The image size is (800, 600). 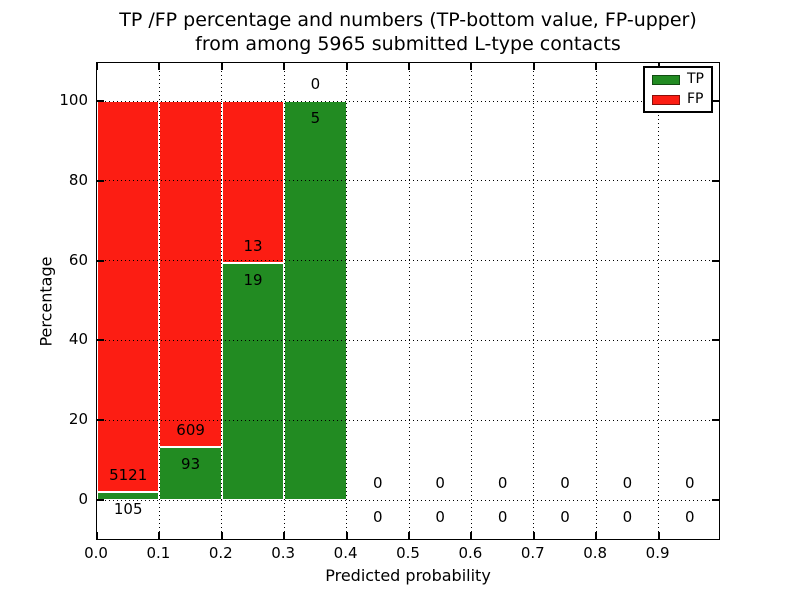 I want to click on tick-top-0.8, so click(x=596, y=66).